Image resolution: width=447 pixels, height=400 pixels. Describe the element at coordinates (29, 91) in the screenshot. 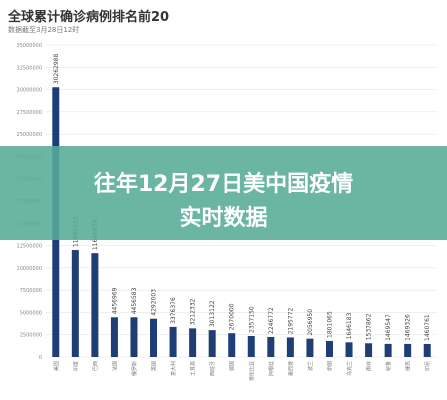

I see `y-tick-label: 30000000` at that location.